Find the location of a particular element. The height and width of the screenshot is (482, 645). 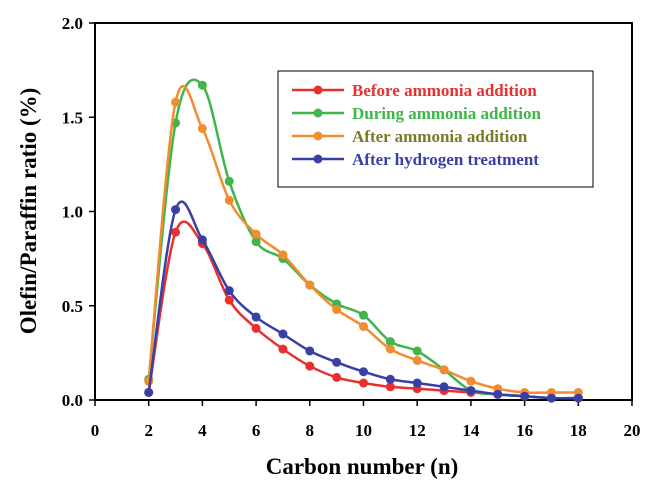

y-tick-label: 0.0 is located at coordinates (72, 400).